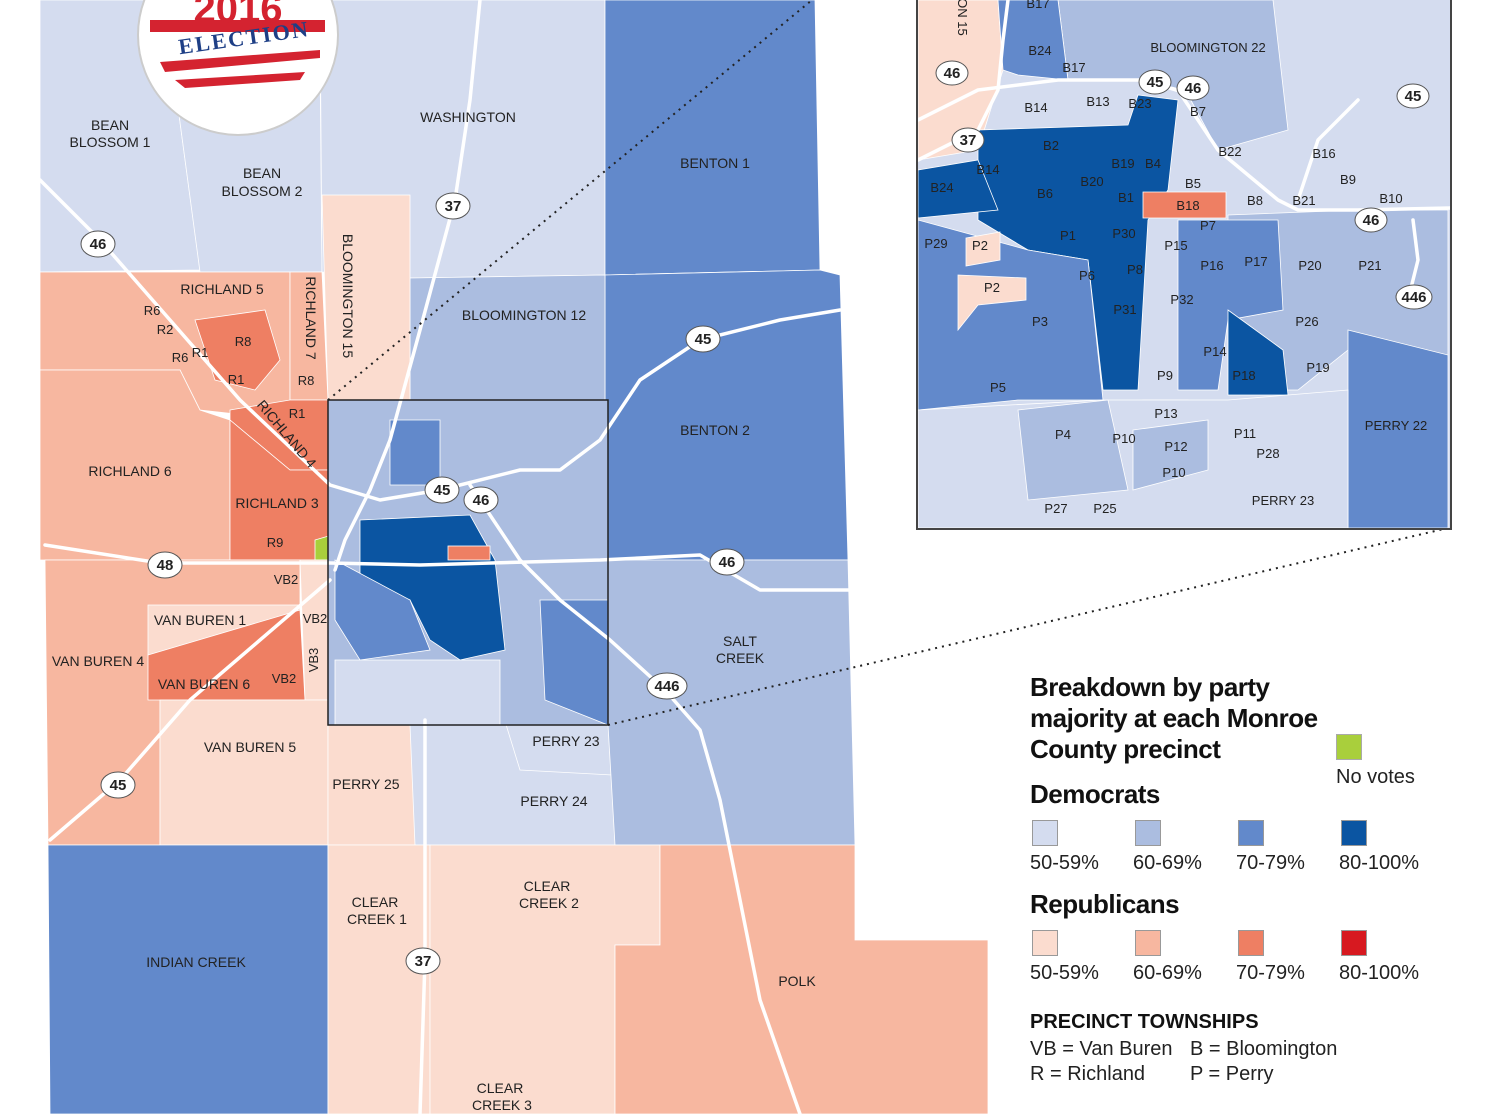 Image resolution: width=1485 pixels, height=1114 pixels. What do you see at coordinates (727, 562) in the screenshot?
I see `shield-46-east: 46` at bounding box center [727, 562].